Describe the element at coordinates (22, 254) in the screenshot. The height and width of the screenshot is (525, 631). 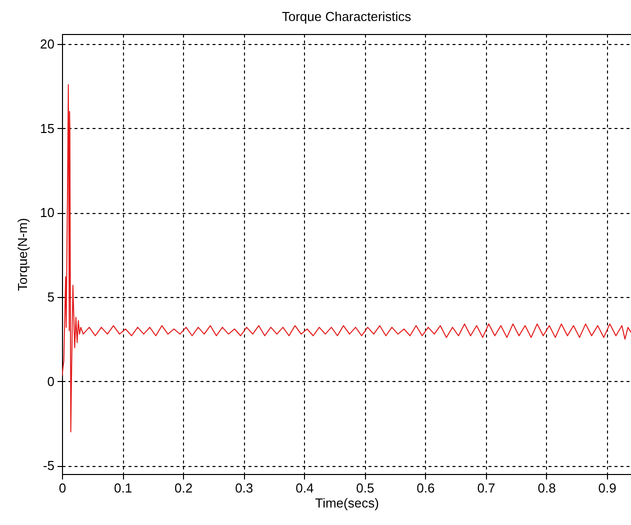
I see `y-axis-title: Torque(N-m)` at that location.